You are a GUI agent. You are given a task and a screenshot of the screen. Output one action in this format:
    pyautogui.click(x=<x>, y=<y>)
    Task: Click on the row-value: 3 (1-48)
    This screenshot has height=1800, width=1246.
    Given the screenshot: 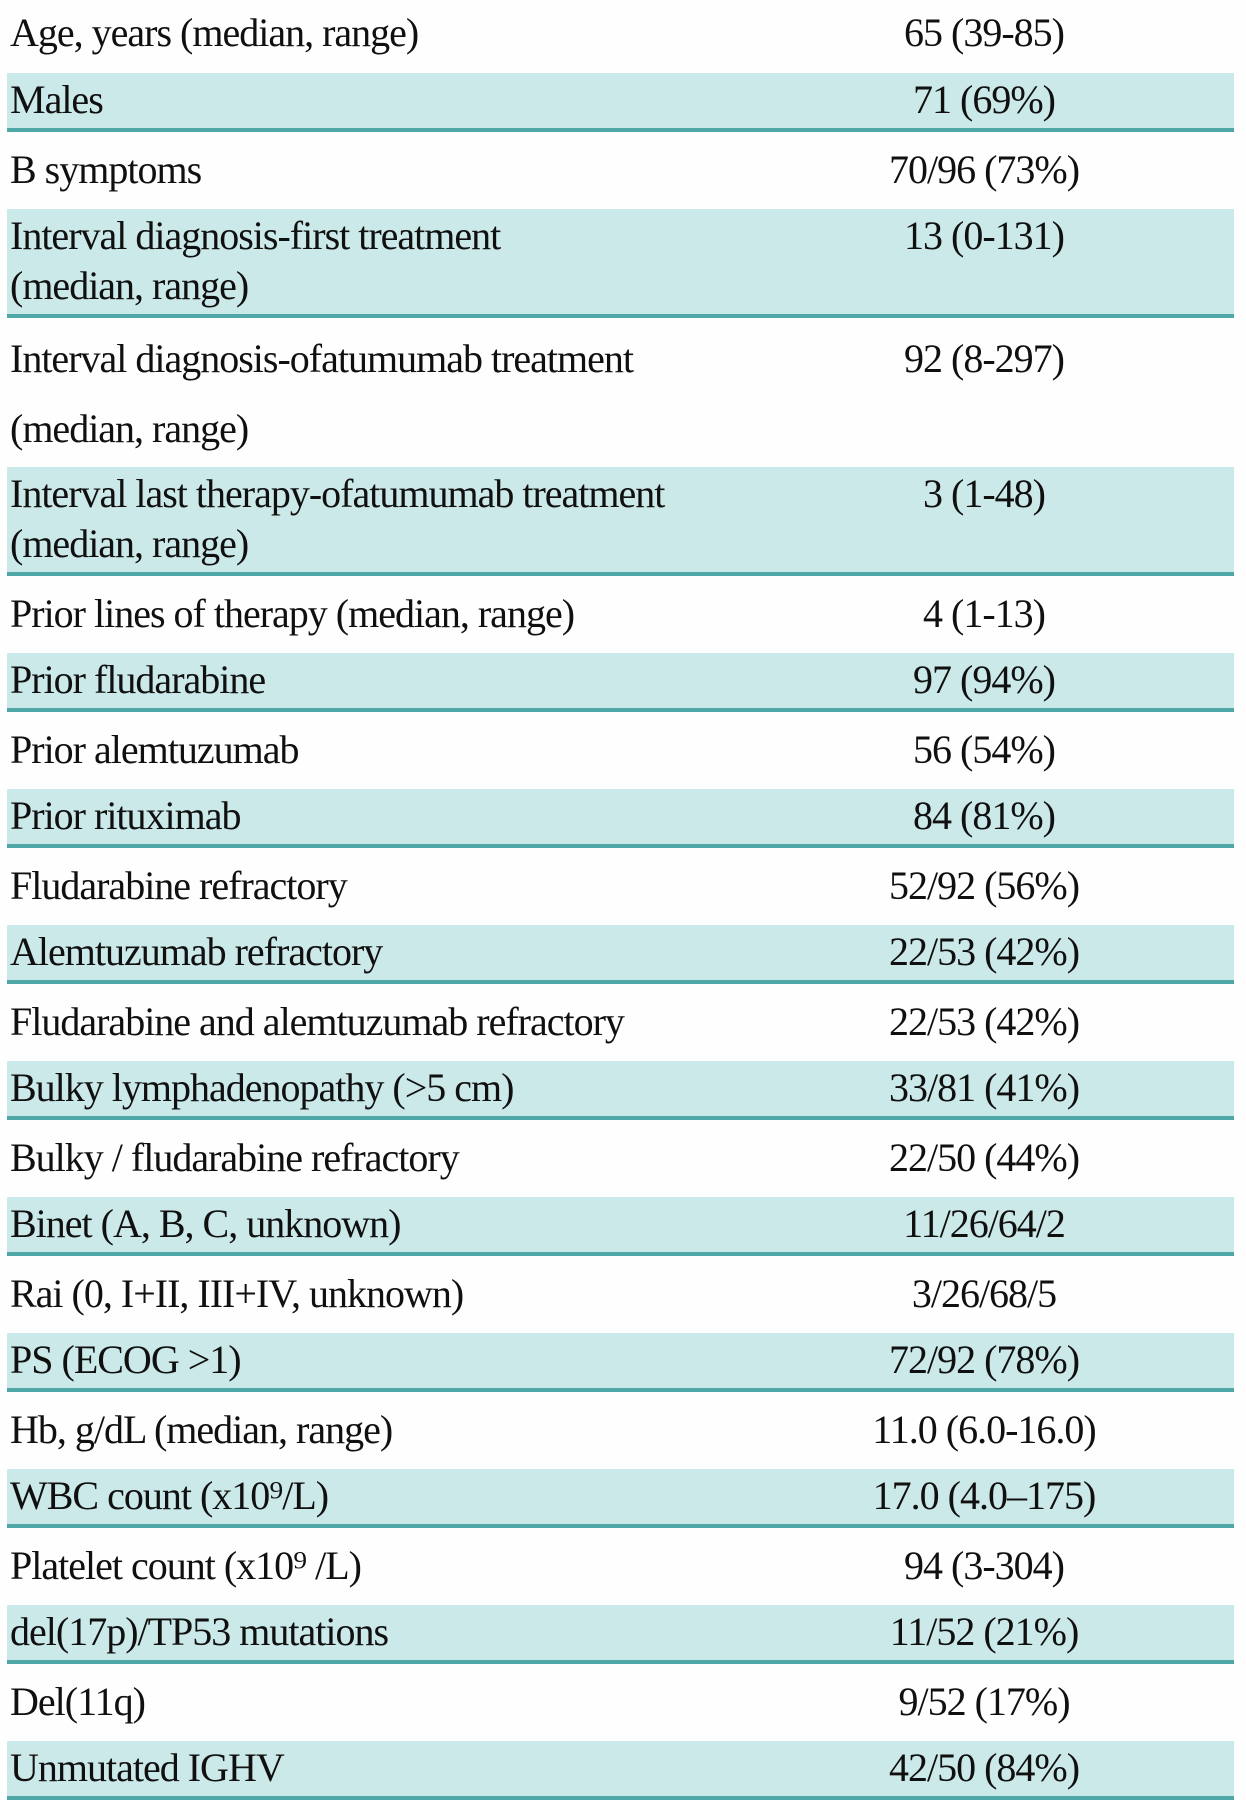 What is the action you would take?
    pyautogui.click(x=984, y=493)
    